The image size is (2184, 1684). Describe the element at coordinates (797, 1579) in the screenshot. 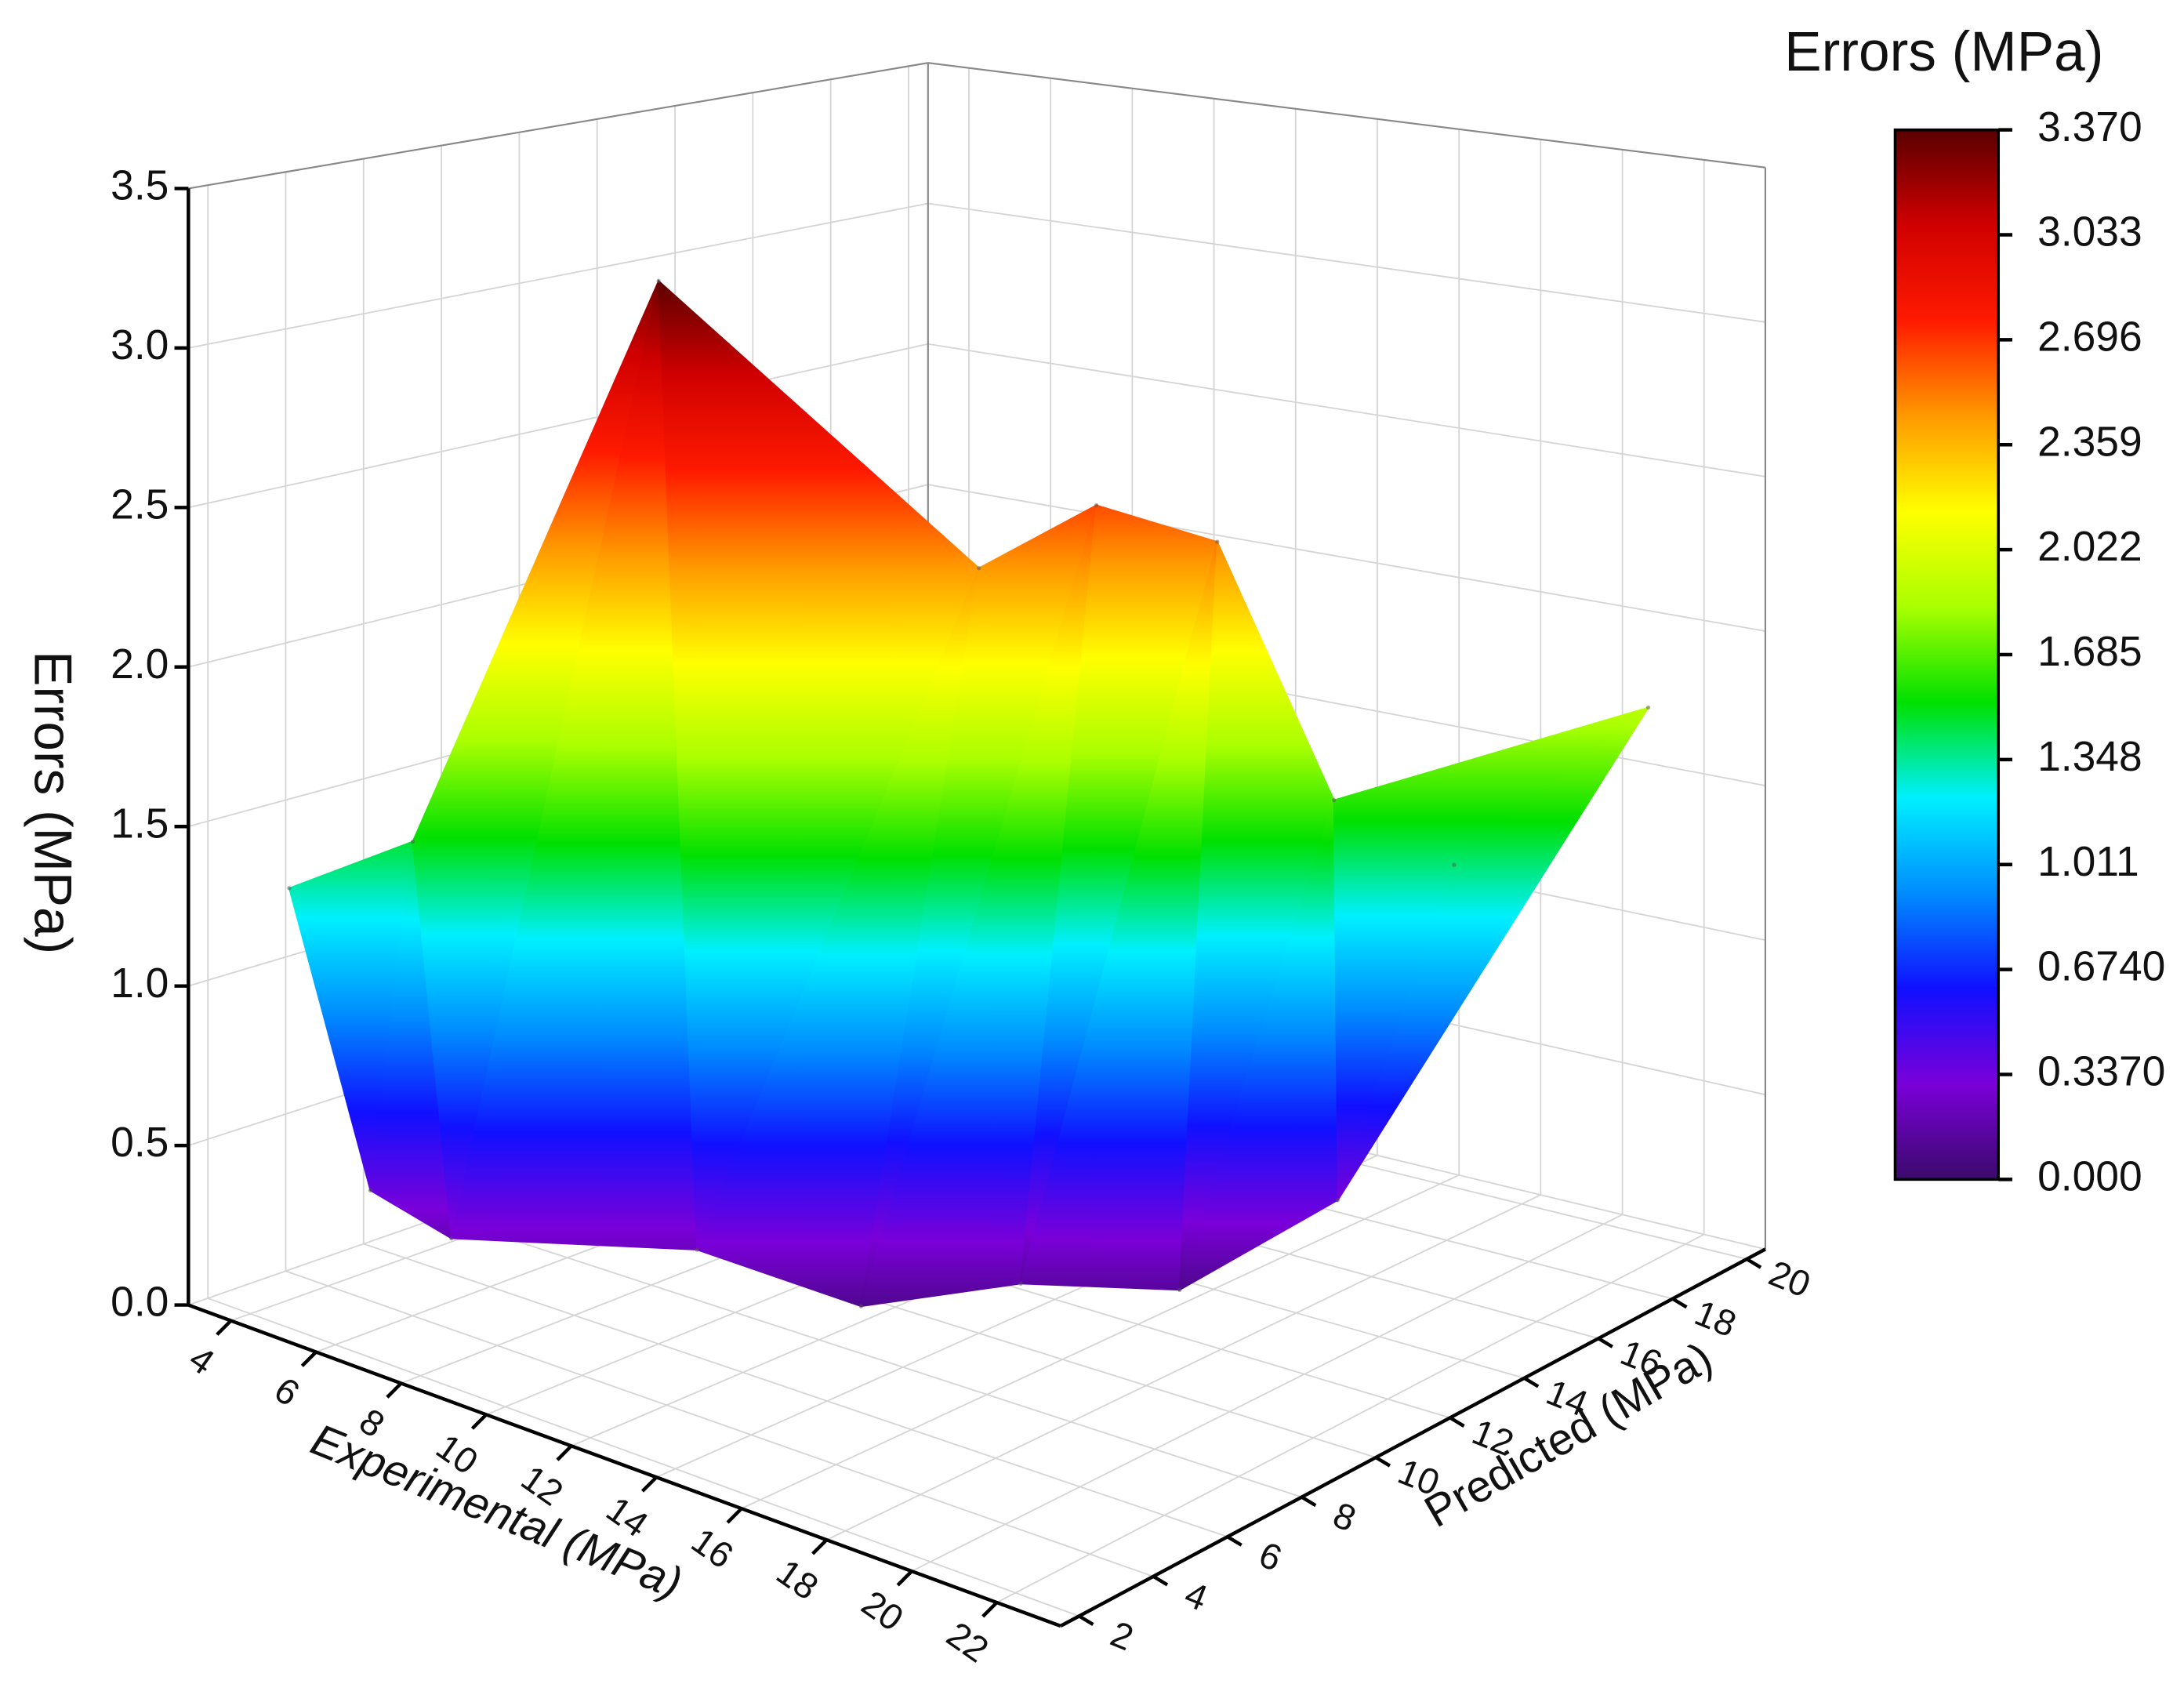

I see `x-tick-label: 18` at that location.